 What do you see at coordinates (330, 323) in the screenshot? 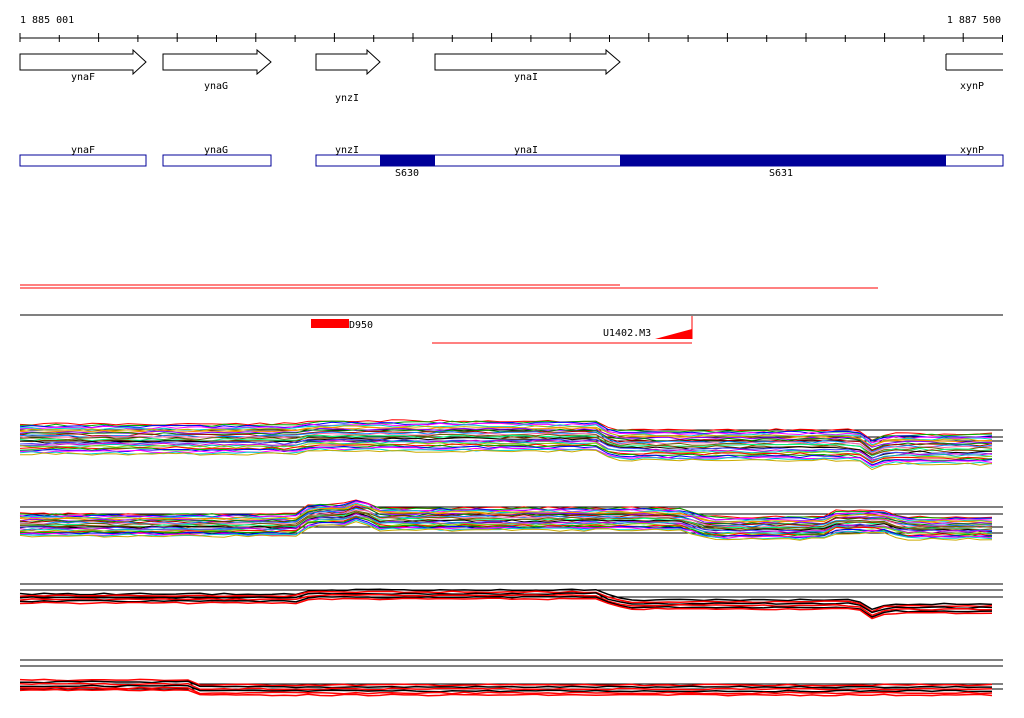
I see `feature-D950` at bounding box center [330, 323].